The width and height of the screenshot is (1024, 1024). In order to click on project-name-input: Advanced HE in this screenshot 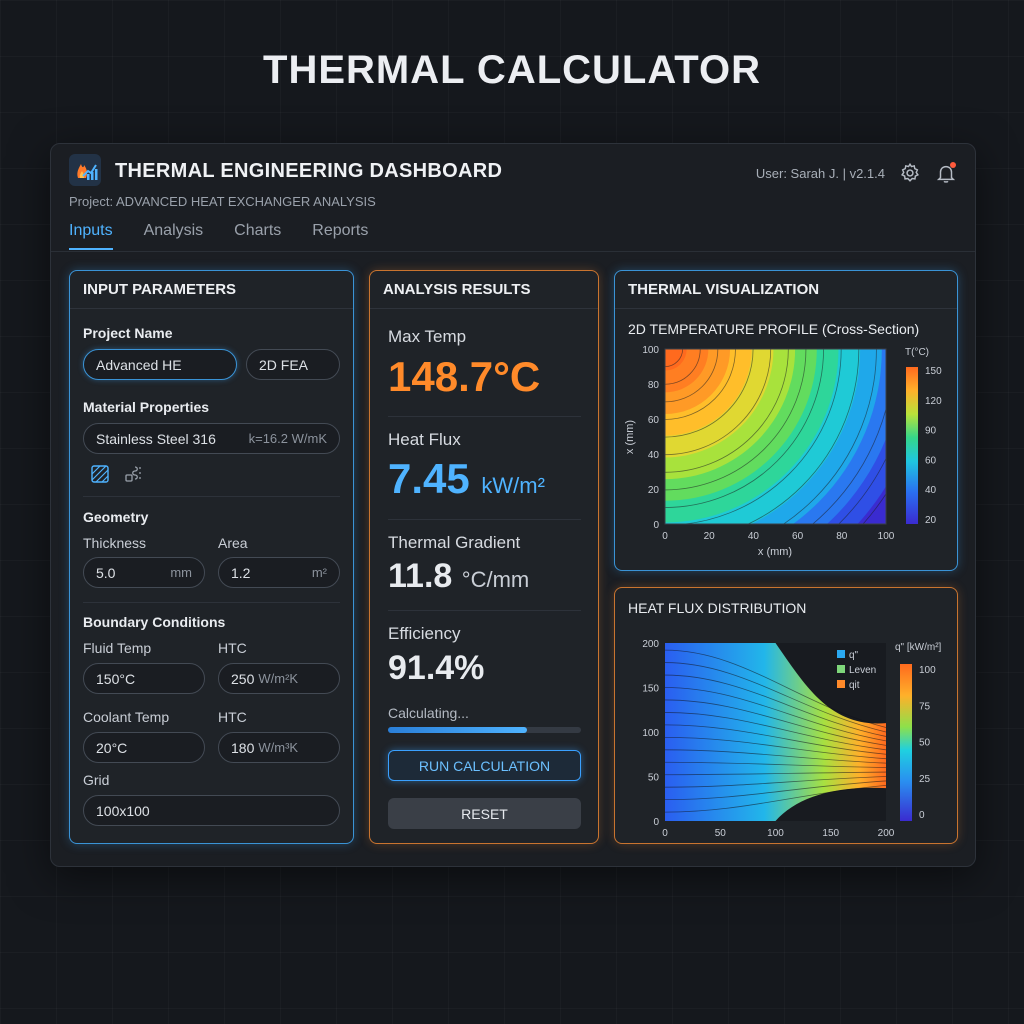, I will do `click(160, 364)`.